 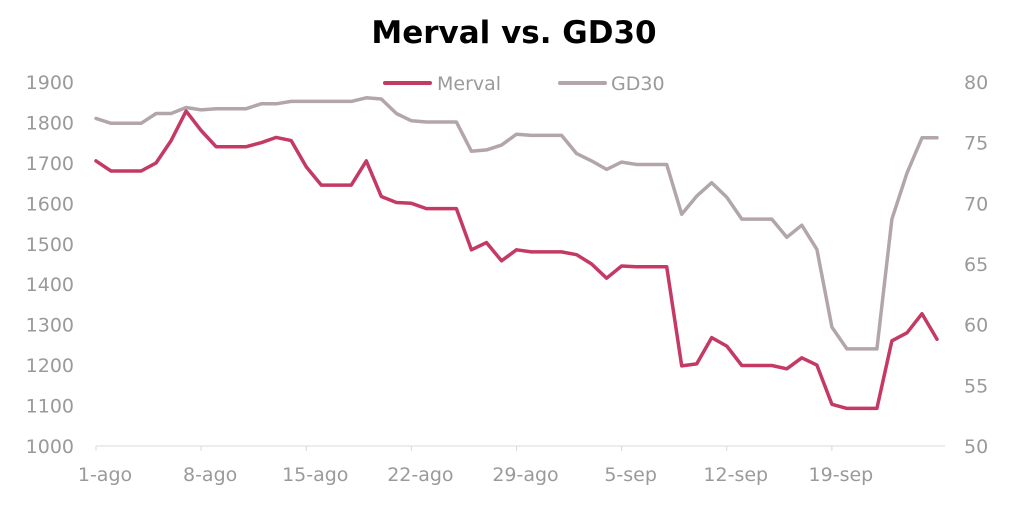 What do you see at coordinates (976, 447) in the screenshot?
I see `y-right-tick-label: 50` at bounding box center [976, 447].